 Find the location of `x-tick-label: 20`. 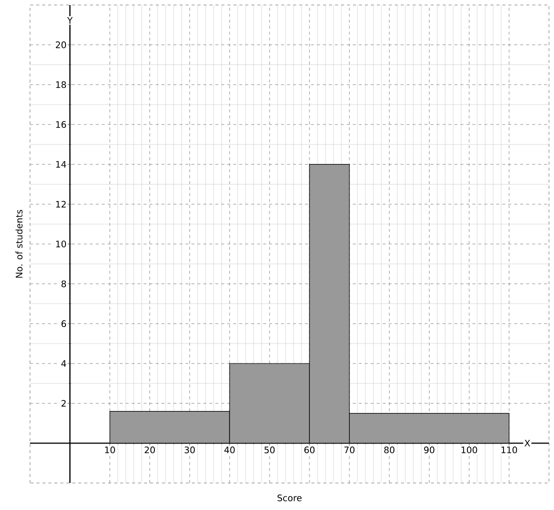

x-tick-label: 20 is located at coordinates (149, 450).